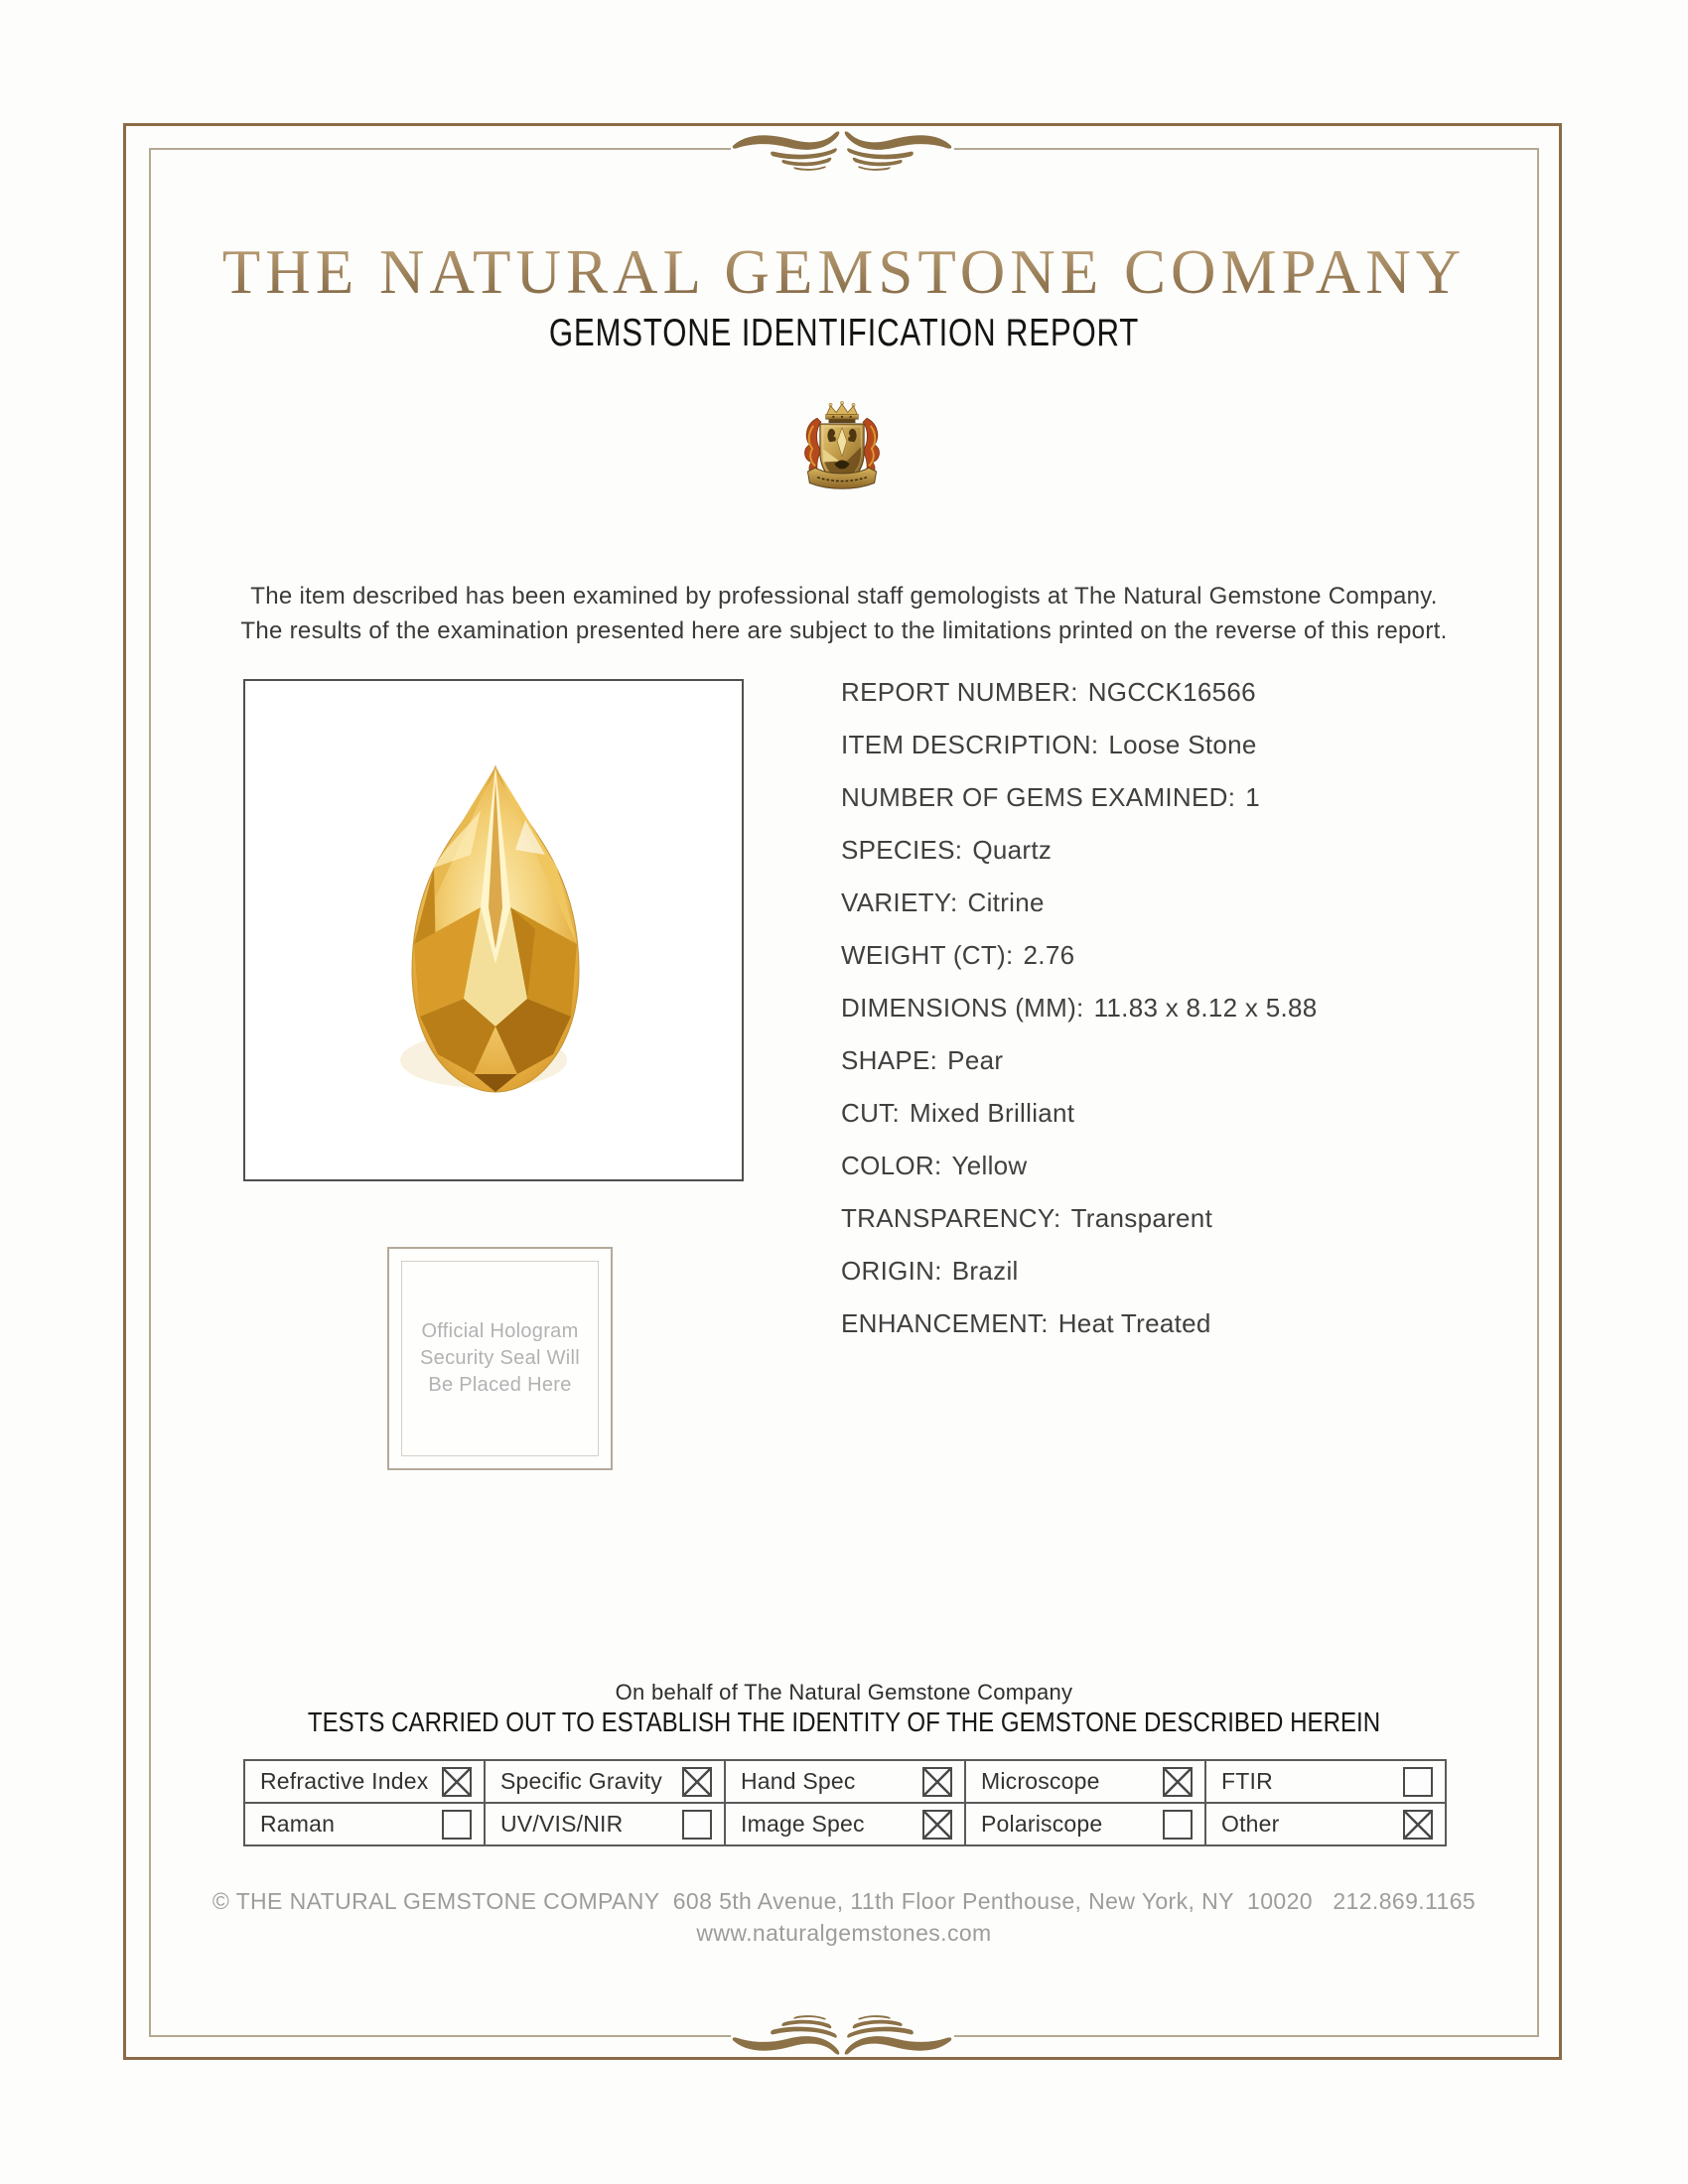 Image resolution: width=1688 pixels, height=2184 pixels. Describe the element at coordinates (490, 928) in the screenshot. I see `gem-photo` at that location.